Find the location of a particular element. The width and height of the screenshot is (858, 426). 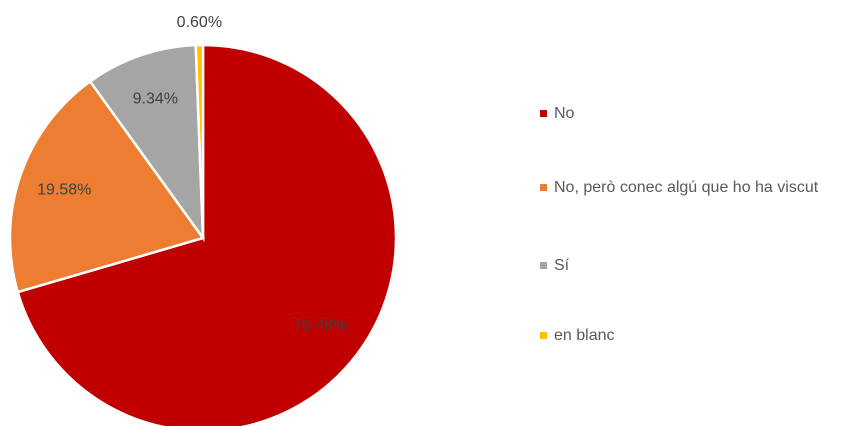

legend-label: Sí is located at coordinates (562, 265).